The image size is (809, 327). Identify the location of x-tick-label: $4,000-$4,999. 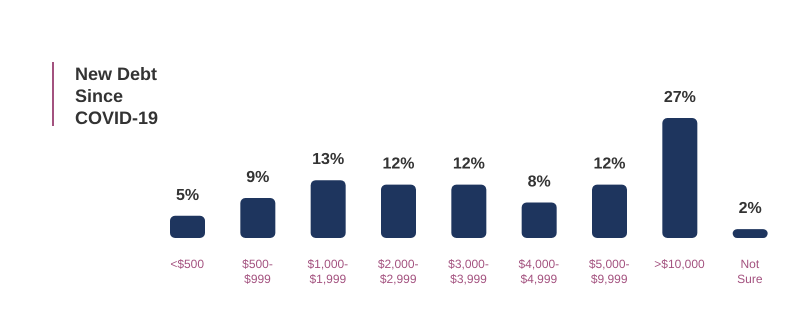
(539, 271).